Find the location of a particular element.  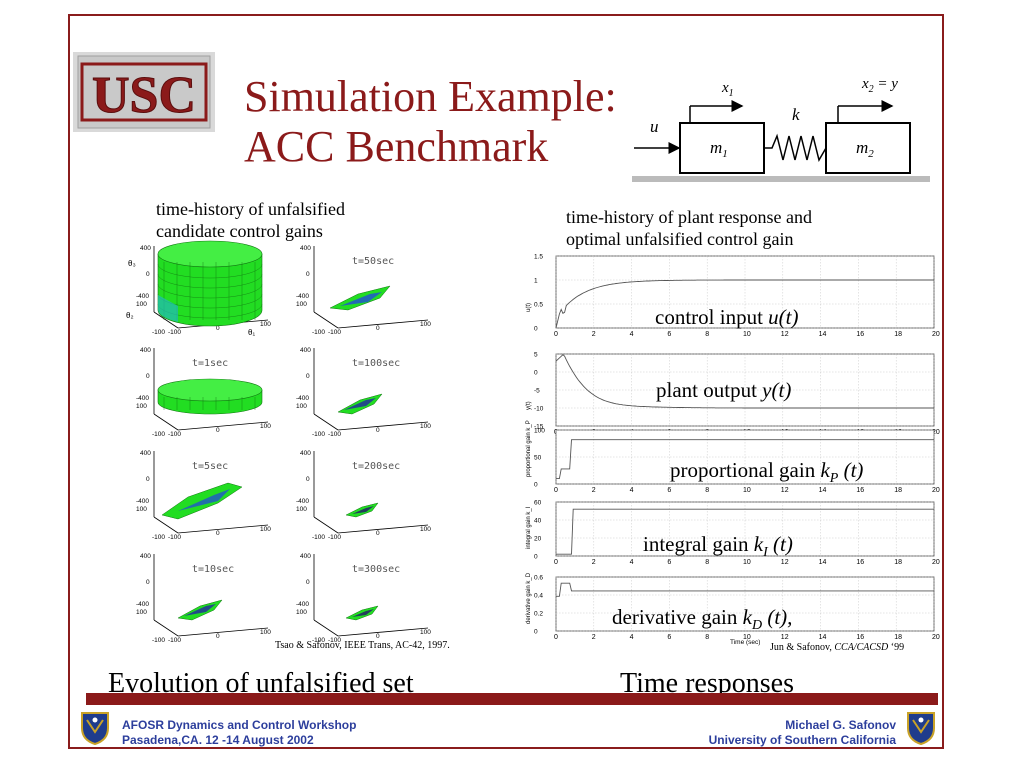

y-tick-label: 0.2 is located at coordinates (538, 614).